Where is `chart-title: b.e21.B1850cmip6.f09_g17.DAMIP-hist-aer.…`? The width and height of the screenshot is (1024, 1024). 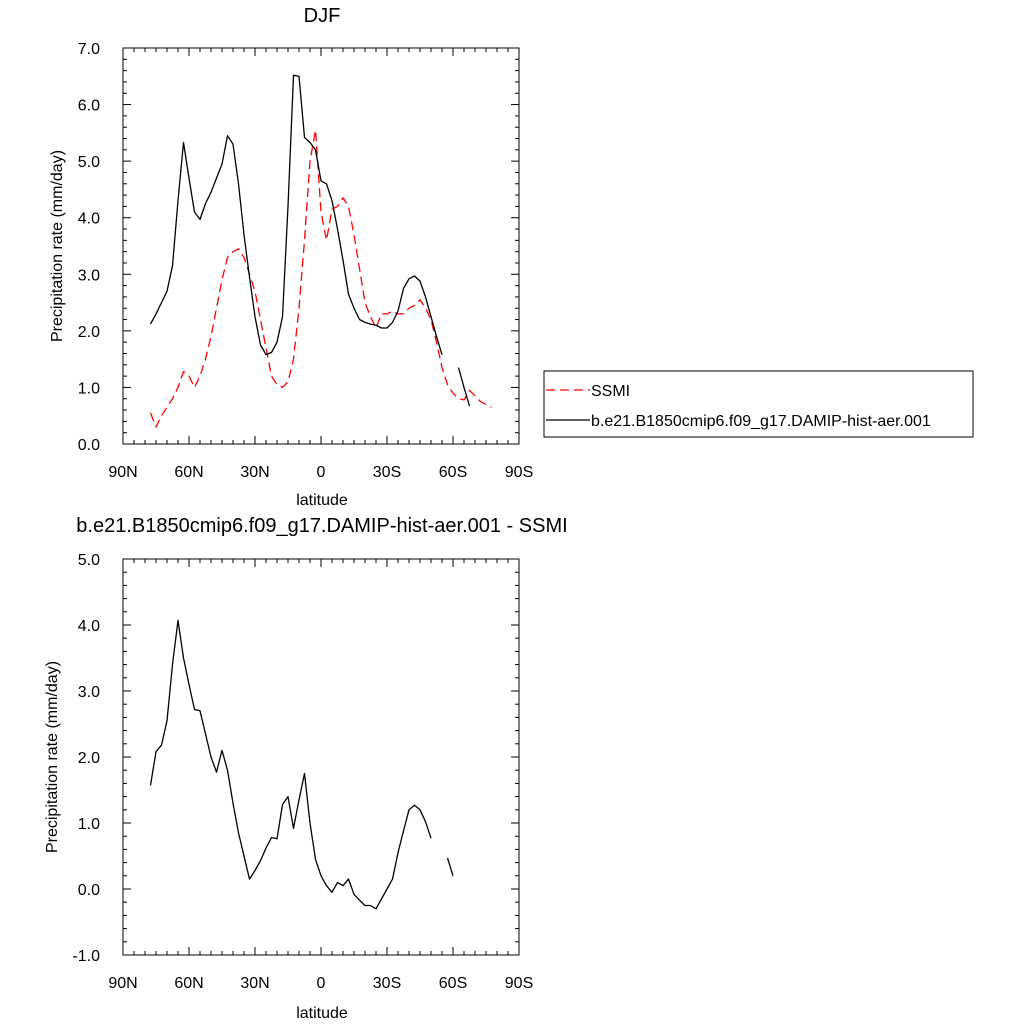
chart-title: b.e21.B1850cmip6.f09_g17.DAMIP-hist-aer.… is located at coordinates (321, 526).